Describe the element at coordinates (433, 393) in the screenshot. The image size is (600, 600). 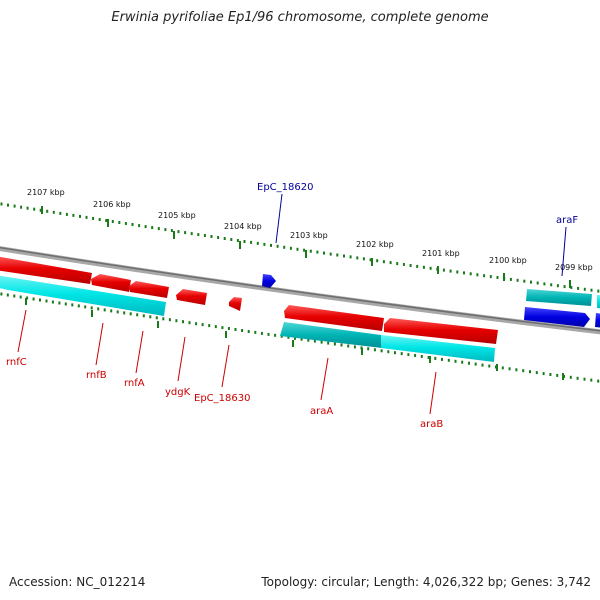
I see `leader-araB` at that location.